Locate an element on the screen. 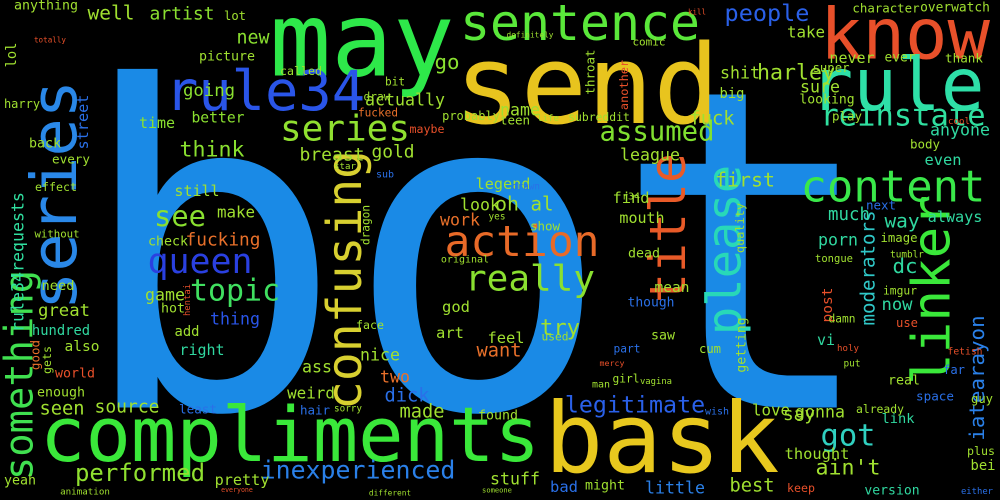  word: performed is located at coordinates (140, 473).